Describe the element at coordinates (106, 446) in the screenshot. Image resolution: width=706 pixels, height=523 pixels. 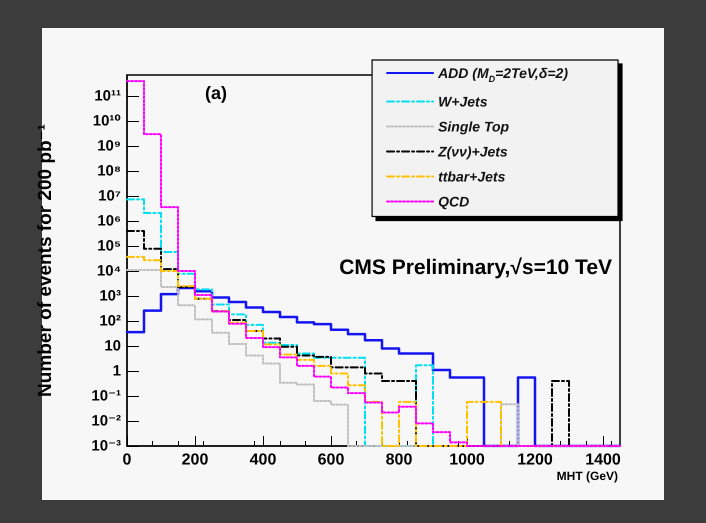
I see `y-tick-label: 10⁻³` at that location.